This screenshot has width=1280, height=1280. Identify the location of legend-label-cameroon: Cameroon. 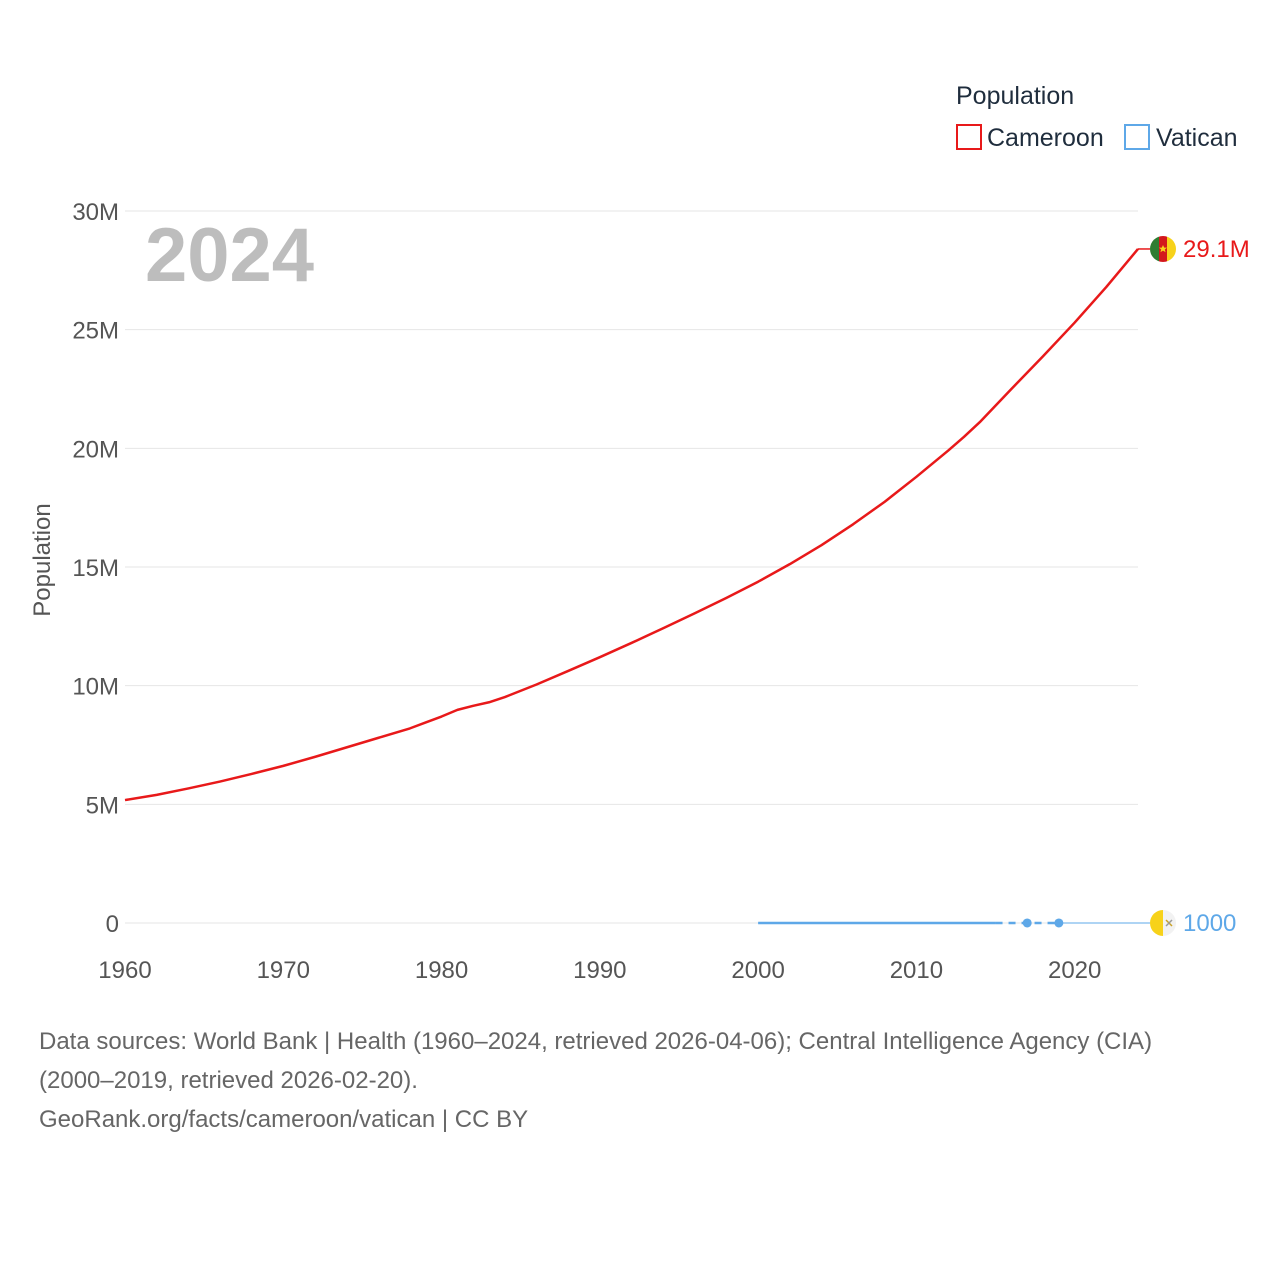
(1045, 138).